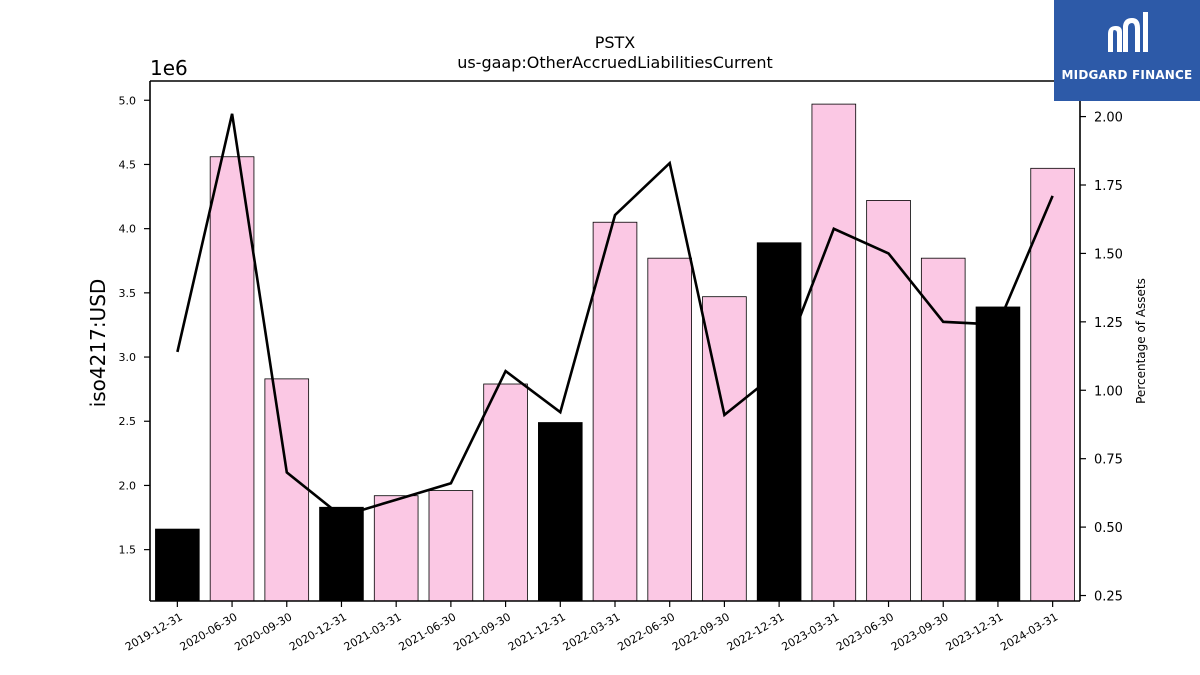  Describe the element at coordinates (128, 100) in the screenshot. I see `y-tick-label: 5.0` at that location.